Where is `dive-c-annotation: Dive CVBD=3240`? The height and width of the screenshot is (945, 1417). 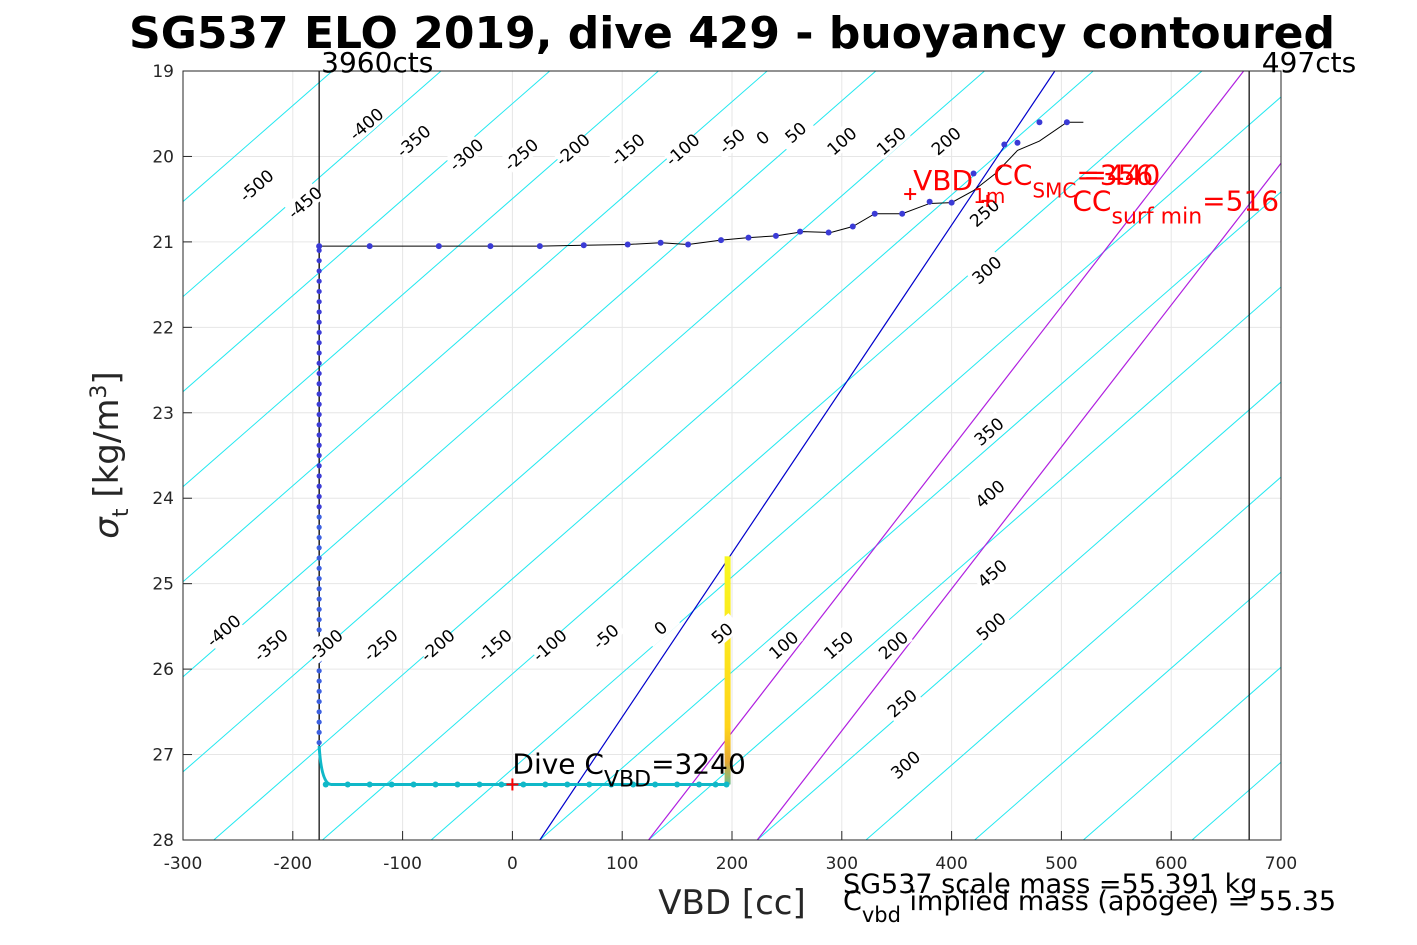
dive-c-annotation: Dive CVBD=3240 is located at coordinates (628, 769).